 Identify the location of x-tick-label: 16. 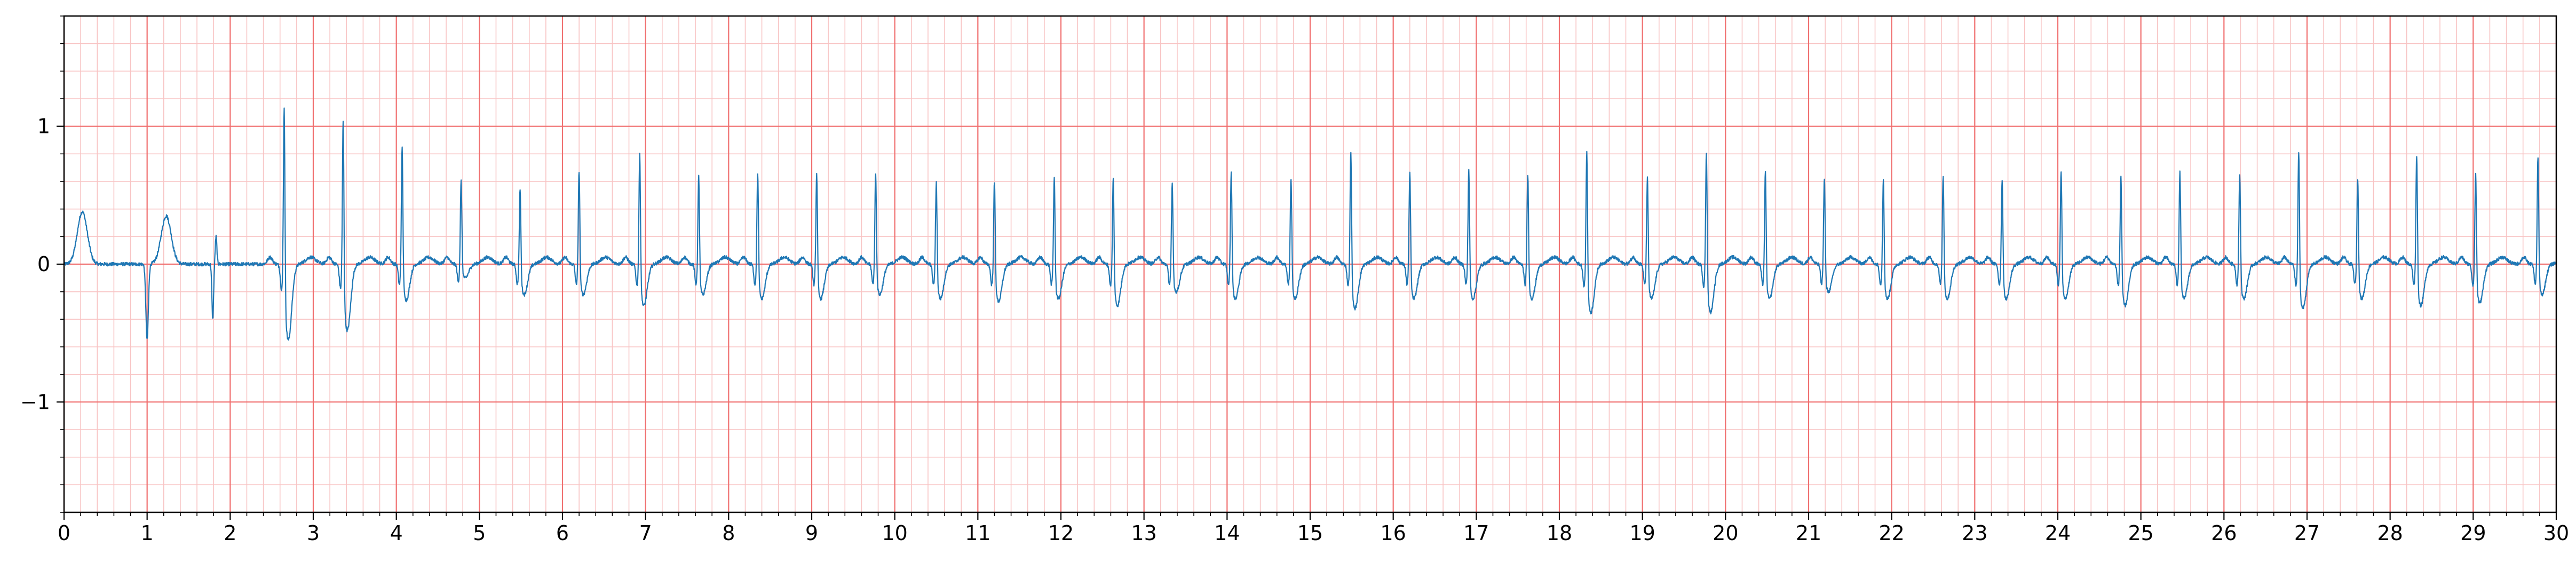
(1393, 533).